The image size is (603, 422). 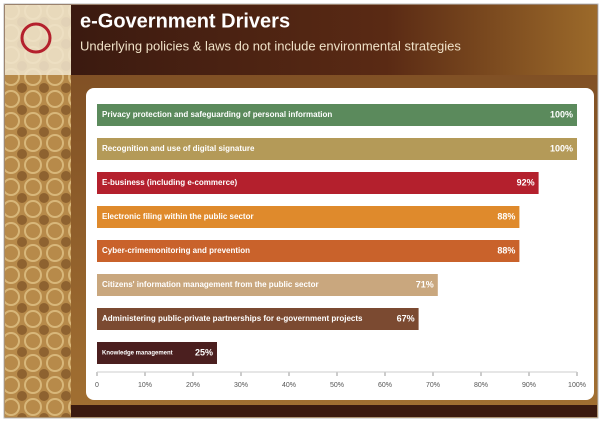 I want to click on x-tick-label: 30%, so click(x=241, y=385).